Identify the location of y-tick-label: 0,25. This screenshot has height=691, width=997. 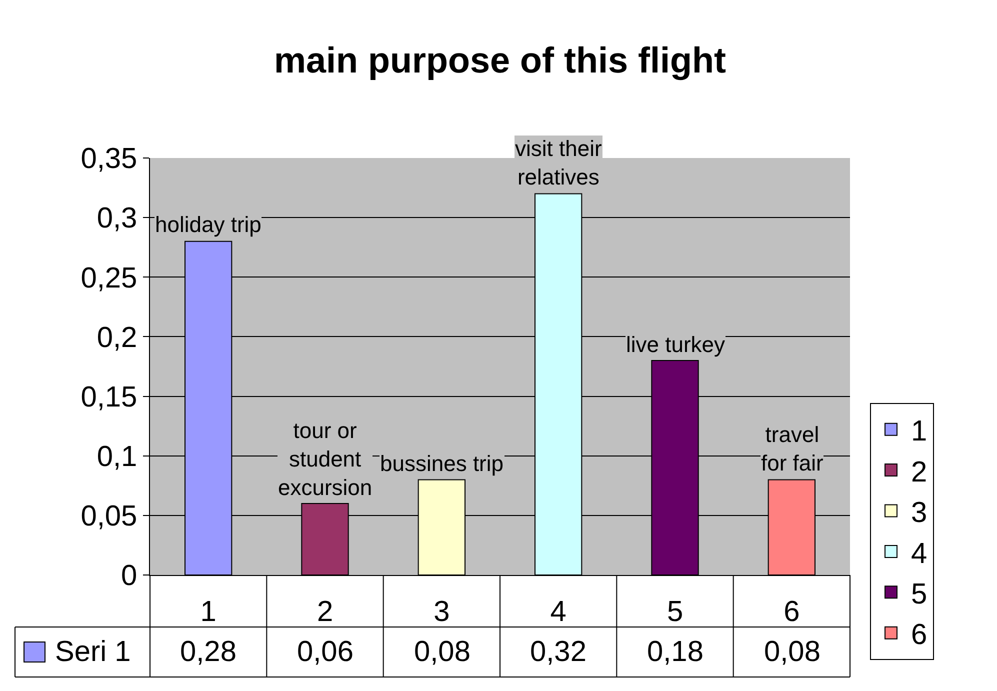
(109, 278).